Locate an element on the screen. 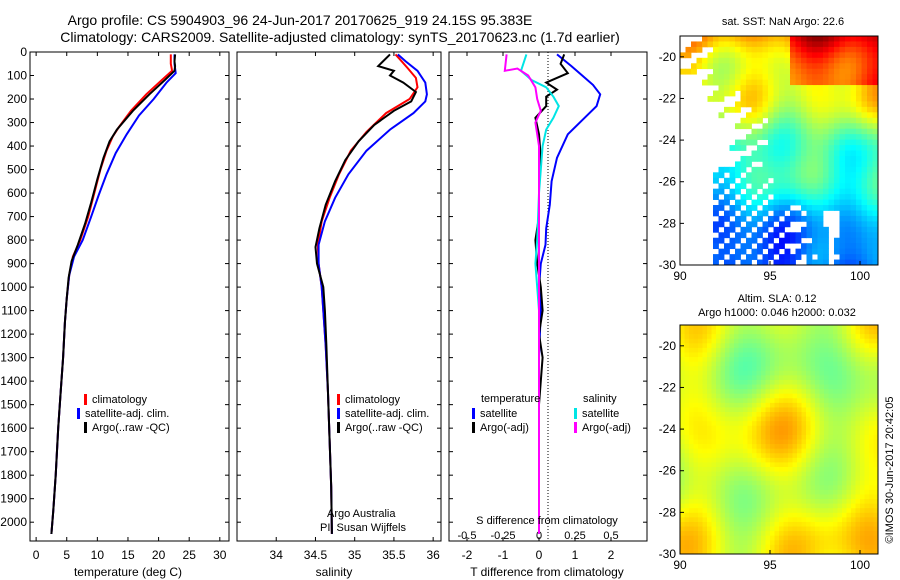 The height and width of the screenshot is (580, 900). y-tick-label: 400 is located at coordinates (17, 146).